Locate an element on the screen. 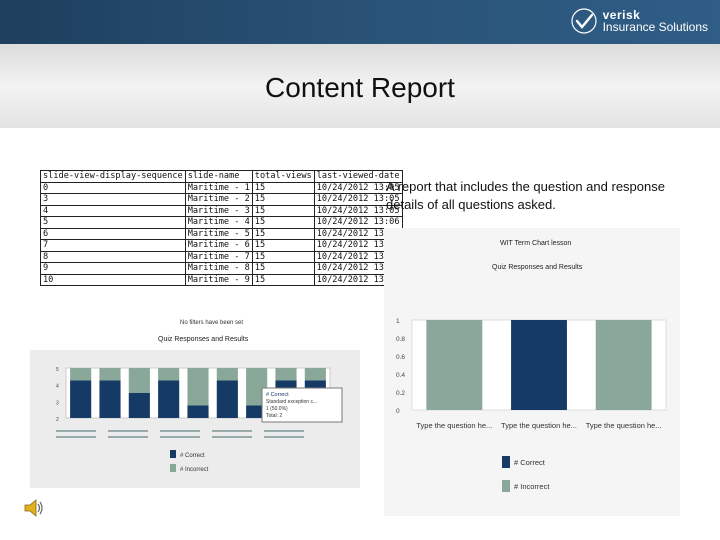 Image resolution: width=720 pixels, height=540 pixels. y-tick-label: 1 is located at coordinates (398, 321).